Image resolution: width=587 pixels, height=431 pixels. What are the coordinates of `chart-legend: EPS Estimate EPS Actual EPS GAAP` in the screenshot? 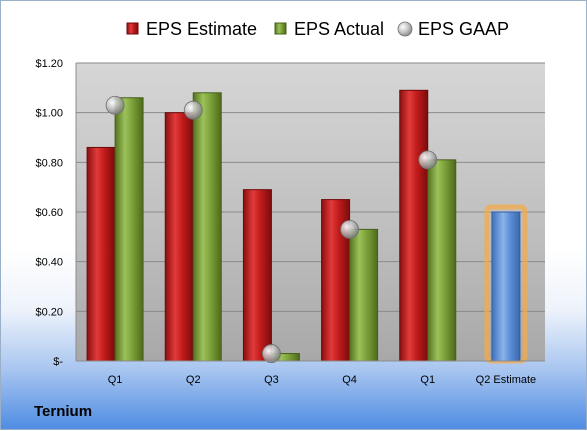 It's located at (317, 29).